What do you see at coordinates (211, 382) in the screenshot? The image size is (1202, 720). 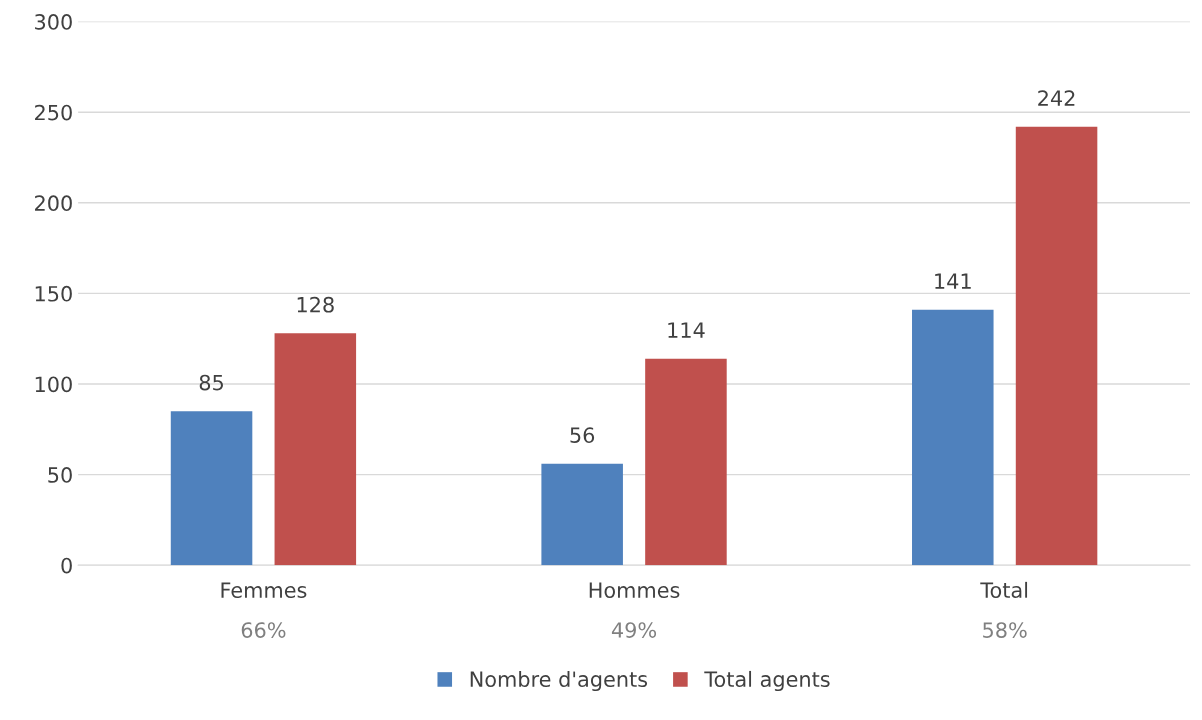 I see `data-label: 85` at bounding box center [211, 382].